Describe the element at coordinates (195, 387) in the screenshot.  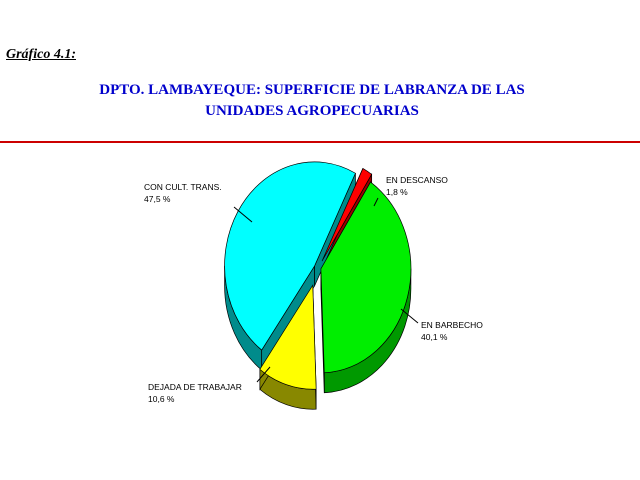
I see `slice-dejada-de-trabajar-label: DEJADA DE TRABAJAR` at that location.